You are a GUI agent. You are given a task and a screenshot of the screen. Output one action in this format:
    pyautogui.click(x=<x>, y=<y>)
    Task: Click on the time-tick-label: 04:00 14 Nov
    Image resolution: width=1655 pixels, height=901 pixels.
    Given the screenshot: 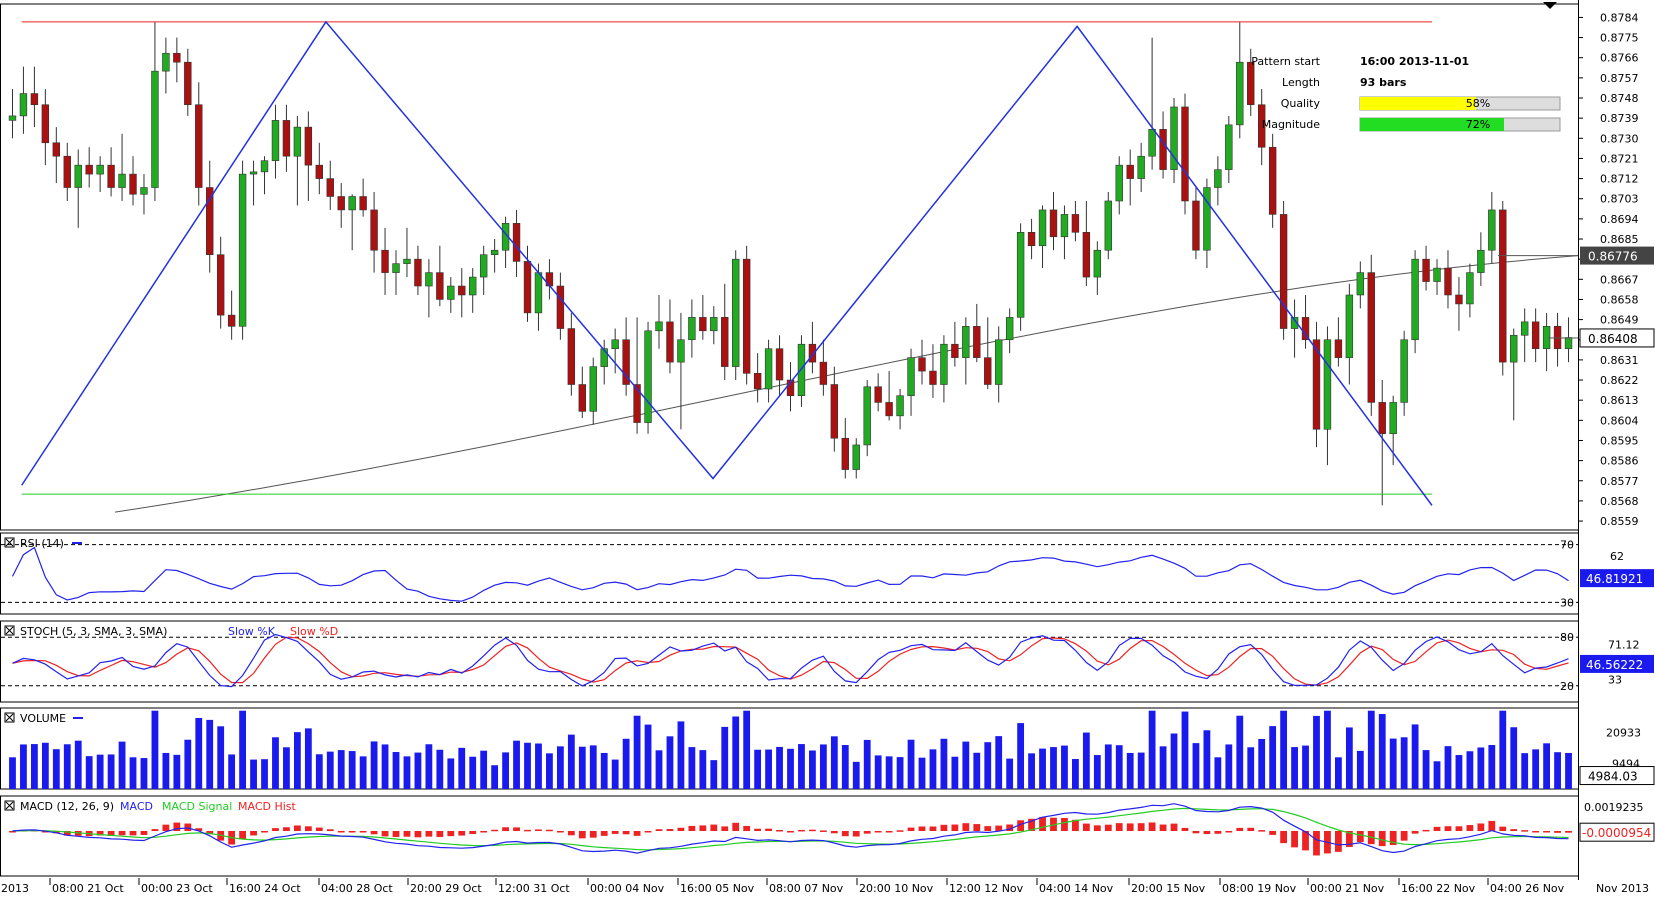 What is the action you would take?
    pyautogui.click(x=1076, y=888)
    